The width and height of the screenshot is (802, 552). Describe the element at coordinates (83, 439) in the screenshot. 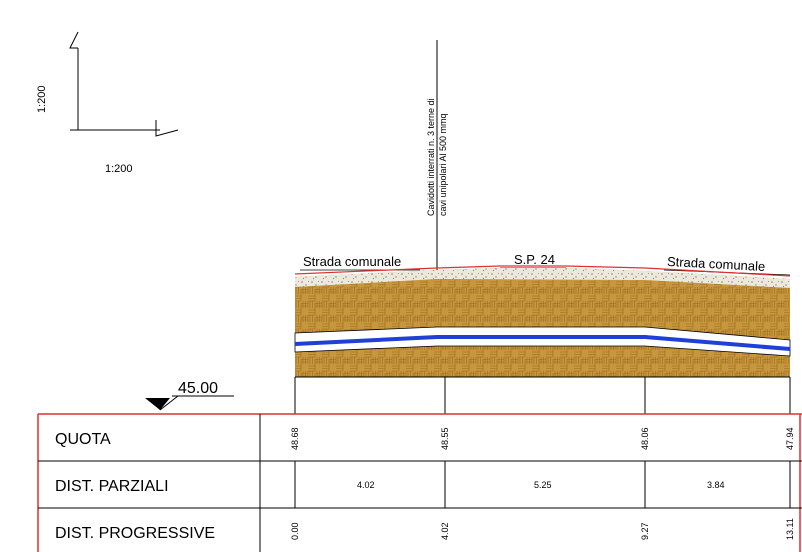

I see `row-label-quota: QUOTA` at that location.